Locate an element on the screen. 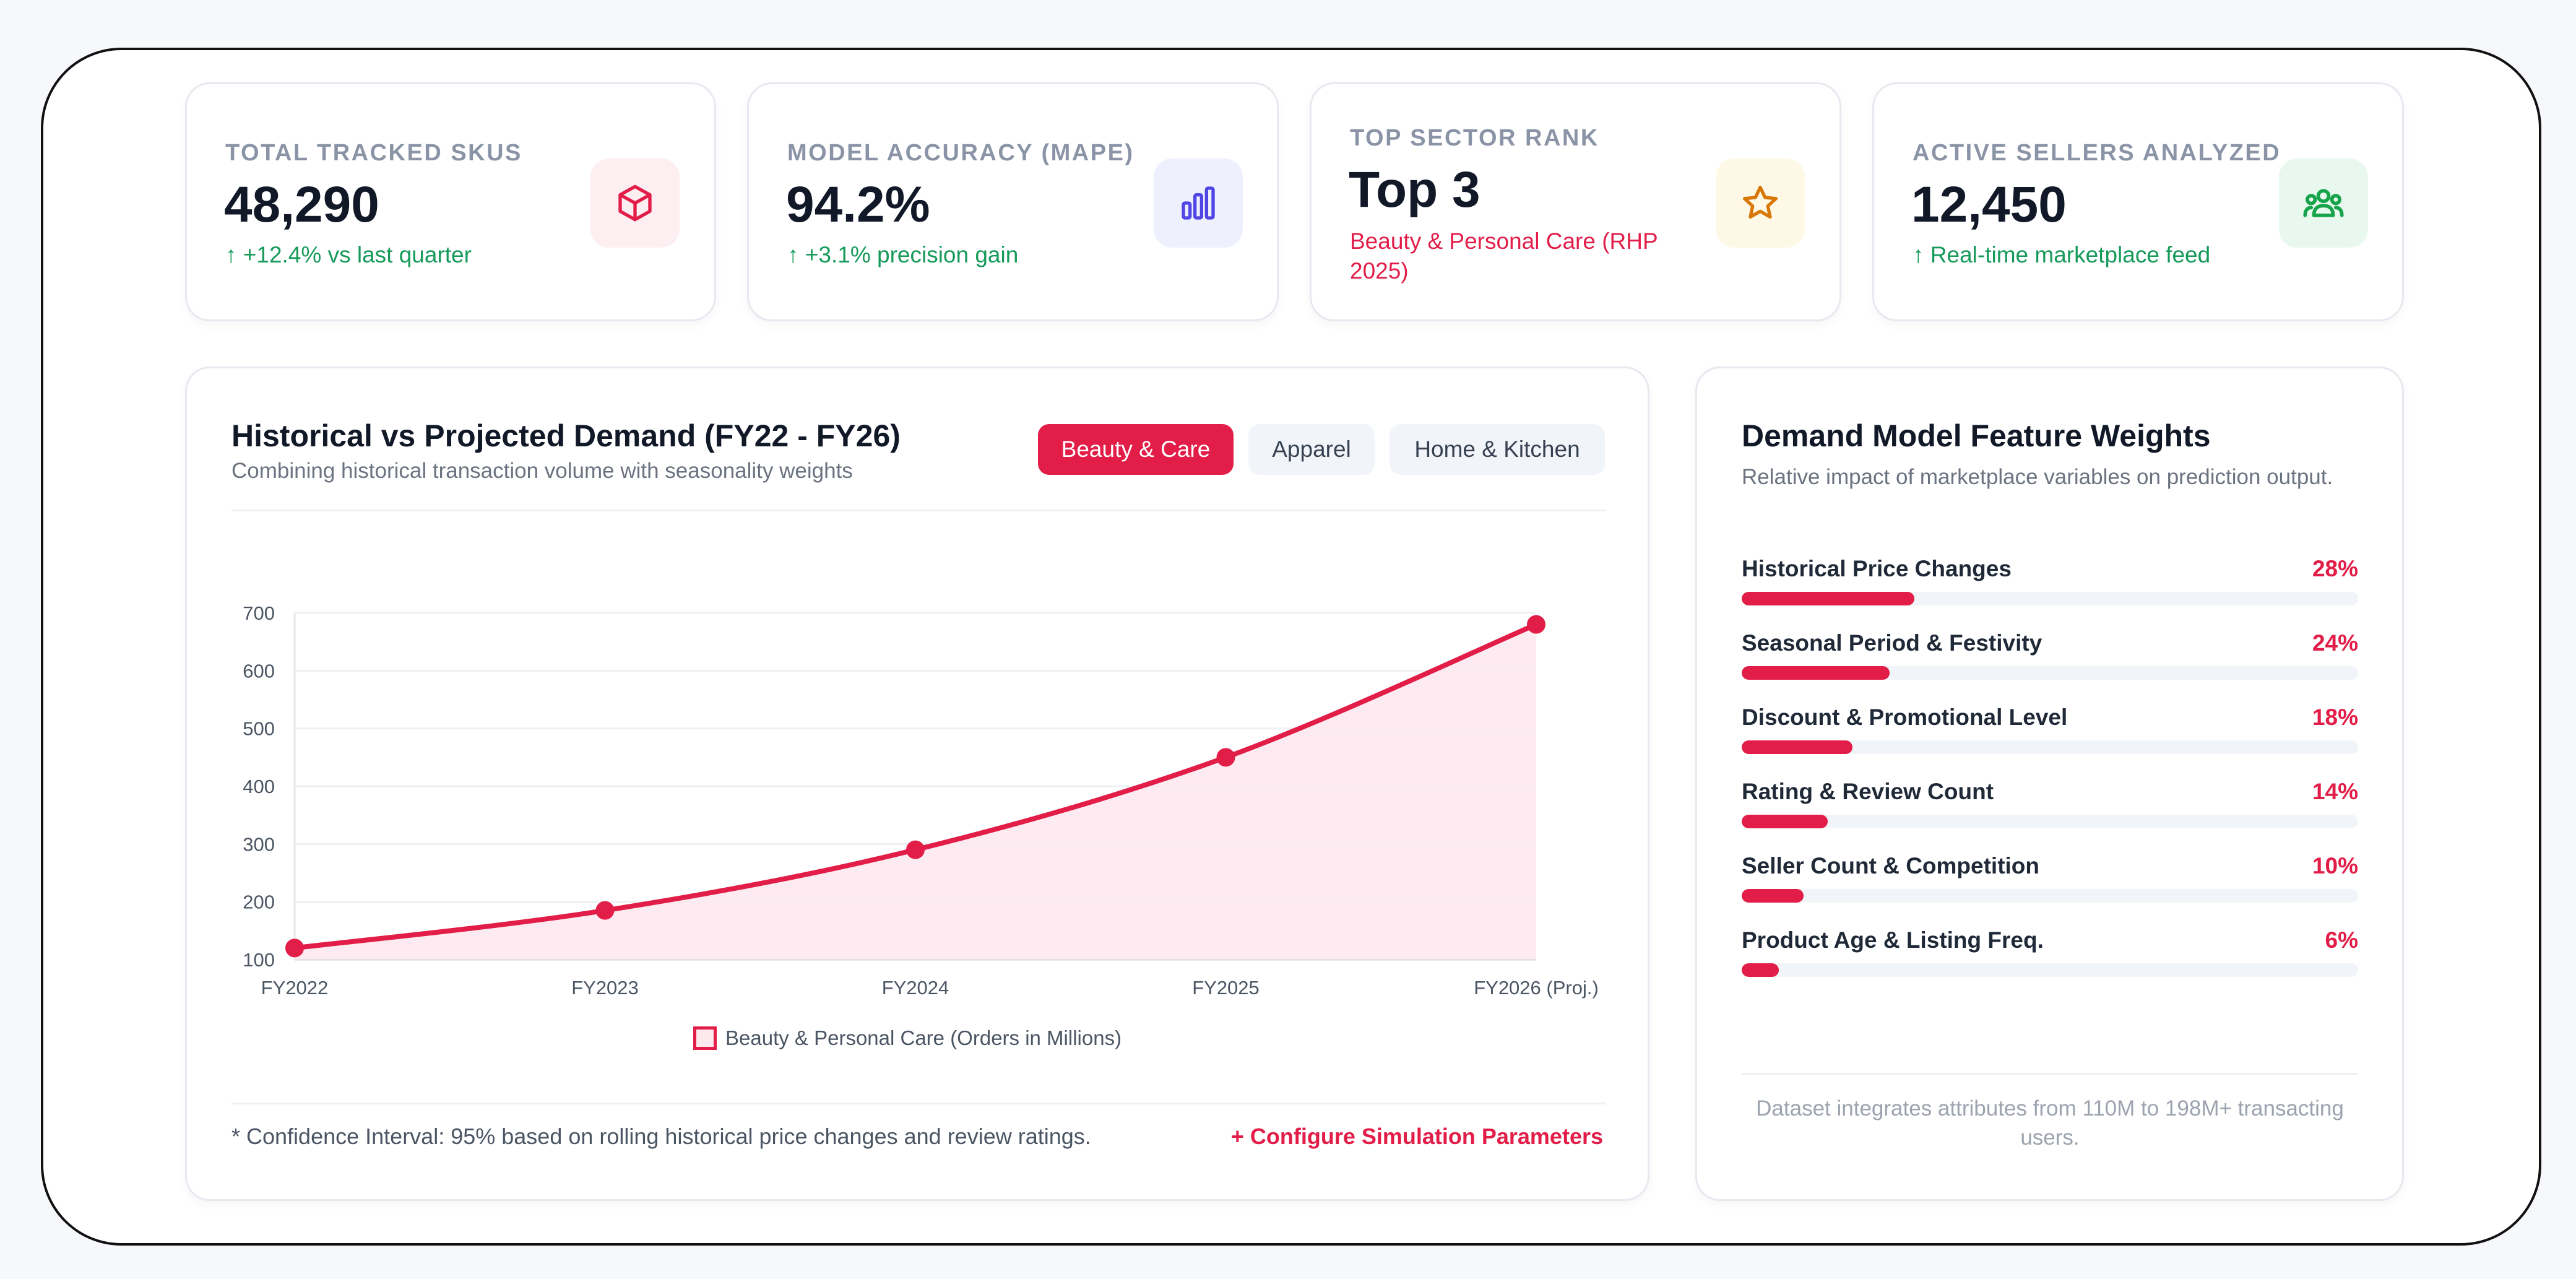 The width and height of the screenshot is (2576, 1279). users-icon is located at coordinates (2323, 203).